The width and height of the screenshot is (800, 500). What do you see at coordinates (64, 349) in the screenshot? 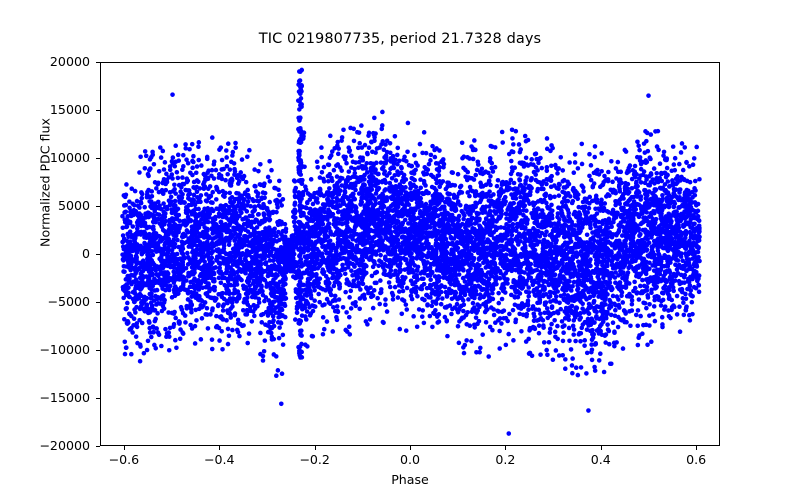
I see `y-tick-label: −10000` at bounding box center [64, 349].